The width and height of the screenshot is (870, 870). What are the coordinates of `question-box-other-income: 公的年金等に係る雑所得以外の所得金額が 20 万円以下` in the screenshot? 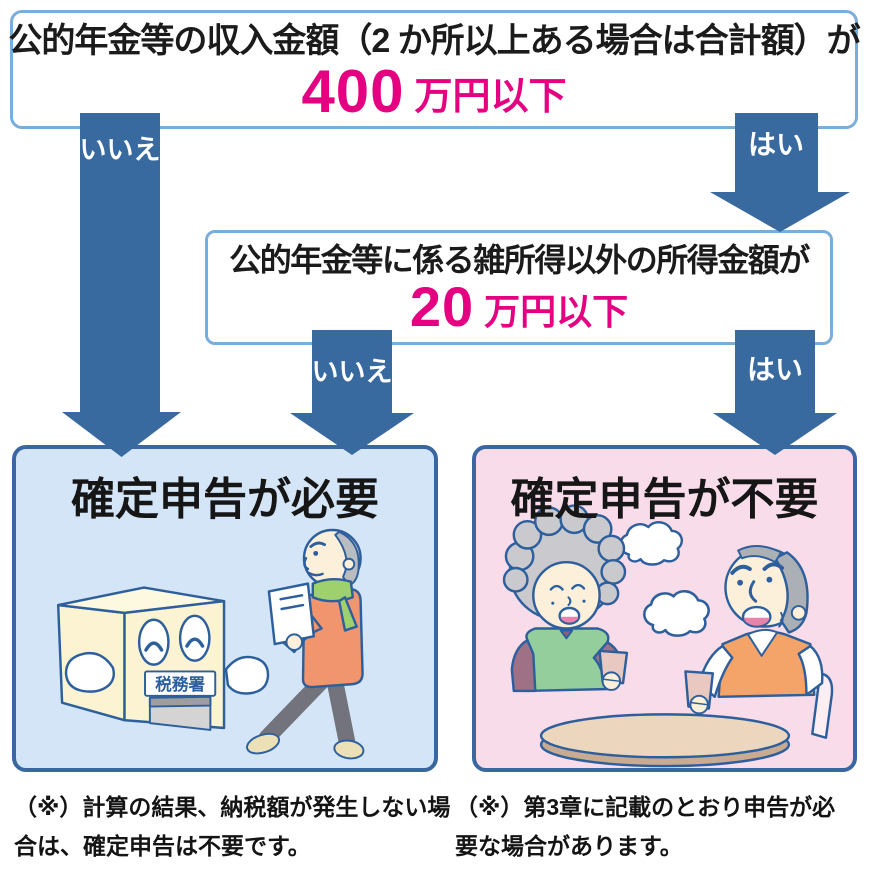 It's located at (519, 287).